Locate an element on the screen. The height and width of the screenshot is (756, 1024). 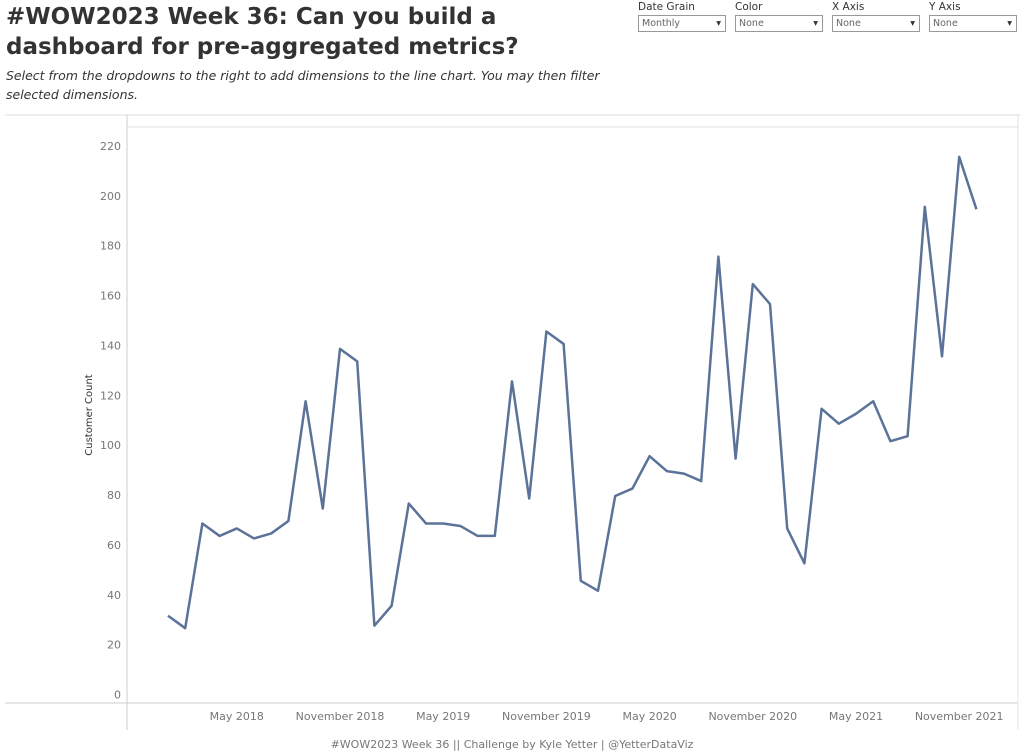
y-tick-label: 60 is located at coordinates (114, 545).